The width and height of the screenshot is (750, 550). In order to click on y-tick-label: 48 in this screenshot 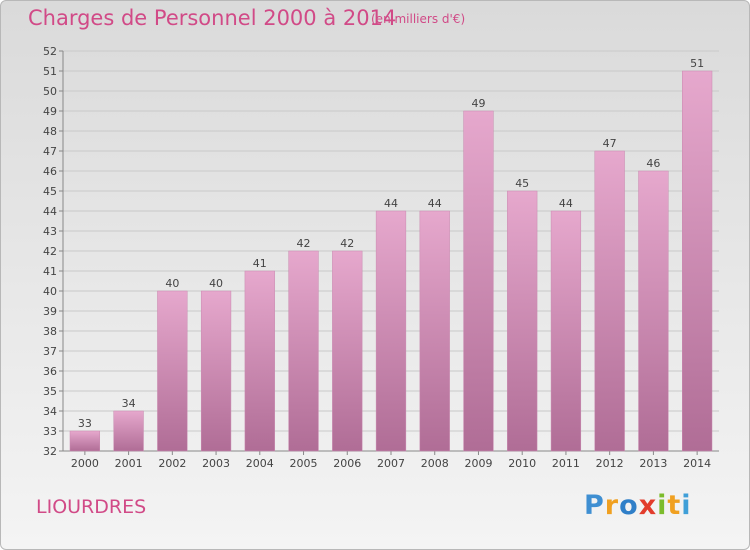, I will do `click(50, 131)`.